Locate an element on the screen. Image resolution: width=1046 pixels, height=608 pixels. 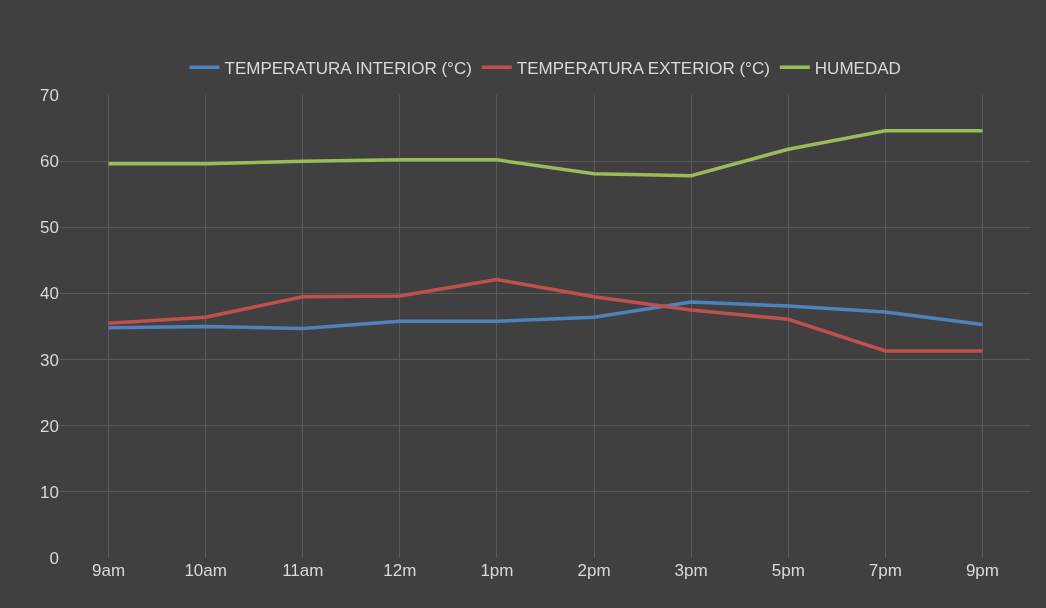
y-tick-label: 60 is located at coordinates (49, 162).